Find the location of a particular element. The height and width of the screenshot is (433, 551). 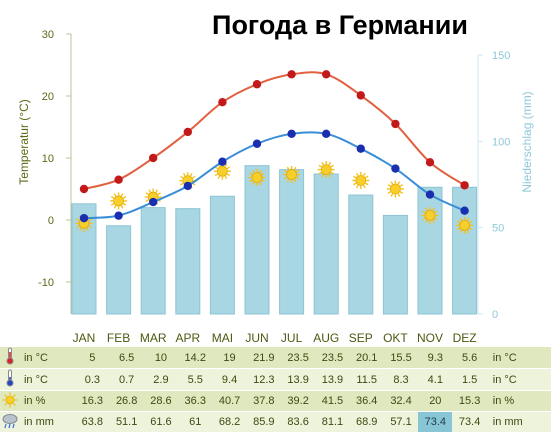

table-cell: 85.9 is located at coordinates (263, 422).